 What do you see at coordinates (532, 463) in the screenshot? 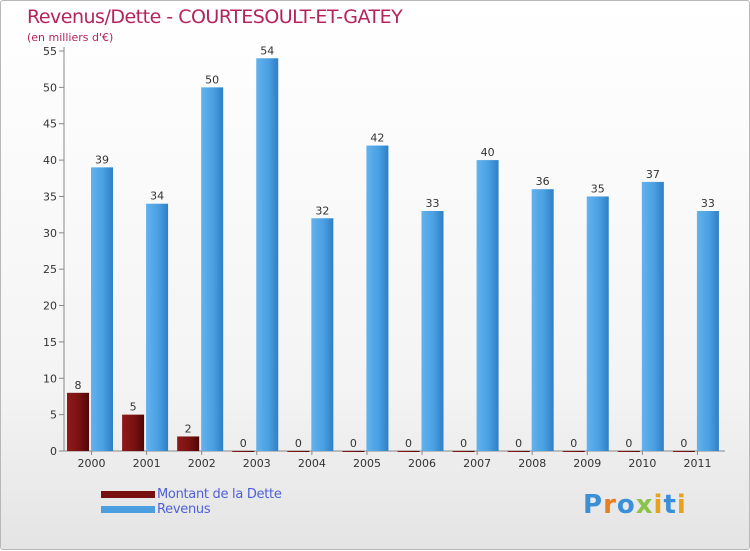
I see `x-tick-label: 2008` at bounding box center [532, 463].